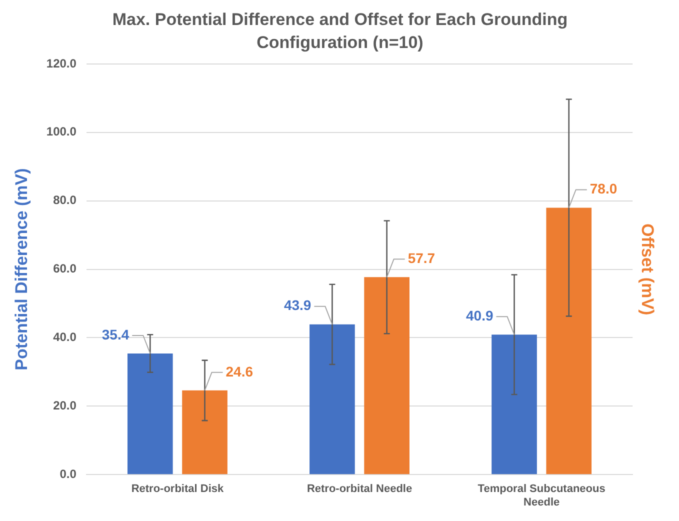  Describe the element at coordinates (340, 31) in the screenshot. I see `chart-title: Max. Potential Difference and Offset for Each Grounding Configuration (n=10)` at that location.